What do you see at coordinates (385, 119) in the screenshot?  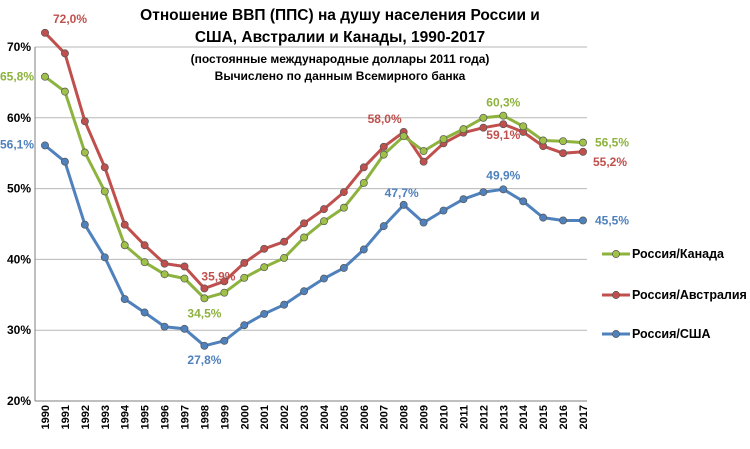 I see `data-label: 58,0%` at bounding box center [385, 119].